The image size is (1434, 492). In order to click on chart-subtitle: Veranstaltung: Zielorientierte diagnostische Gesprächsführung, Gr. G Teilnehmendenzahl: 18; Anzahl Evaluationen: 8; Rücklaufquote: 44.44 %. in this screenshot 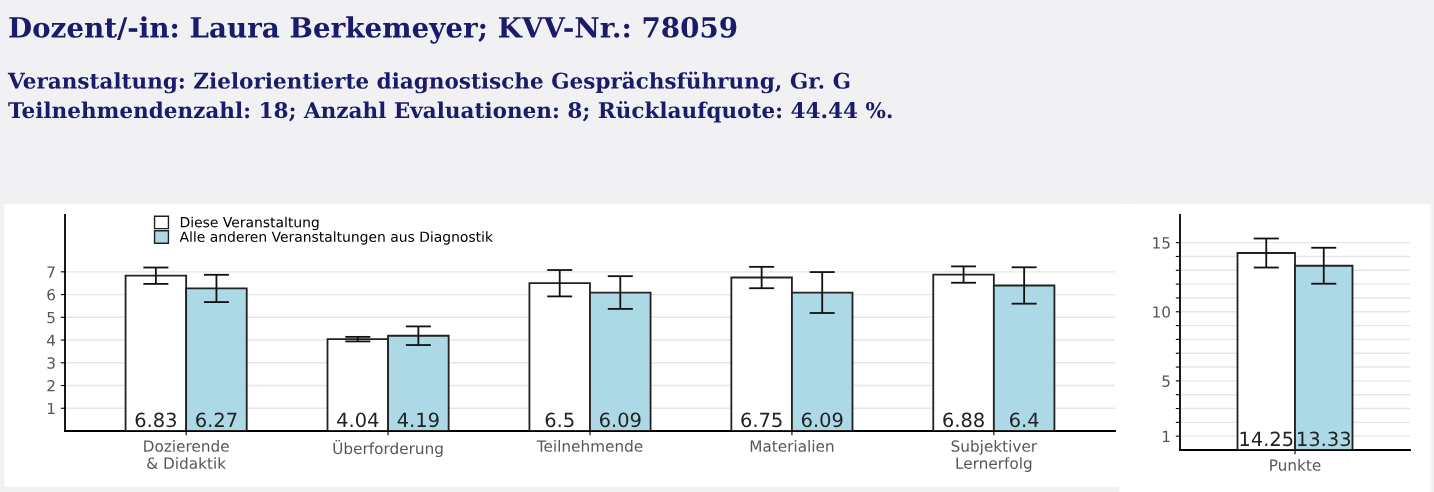, I will do `click(449, 97)`.